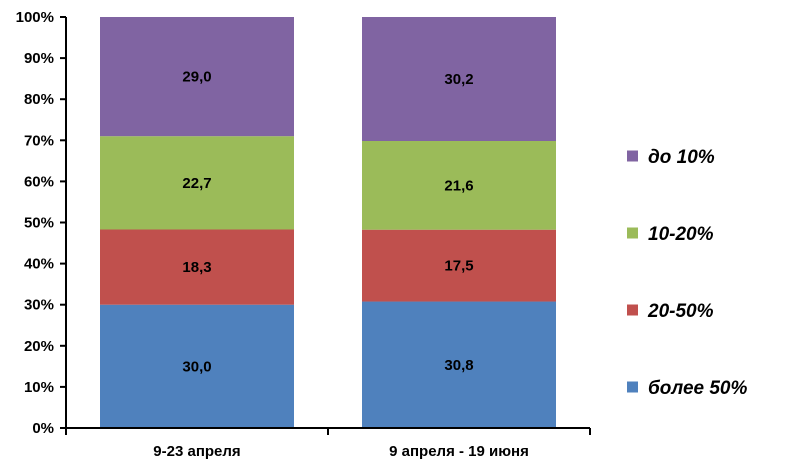 The width and height of the screenshot is (796, 471). I want to click on y-tick-label: 40%, so click(39, 264).